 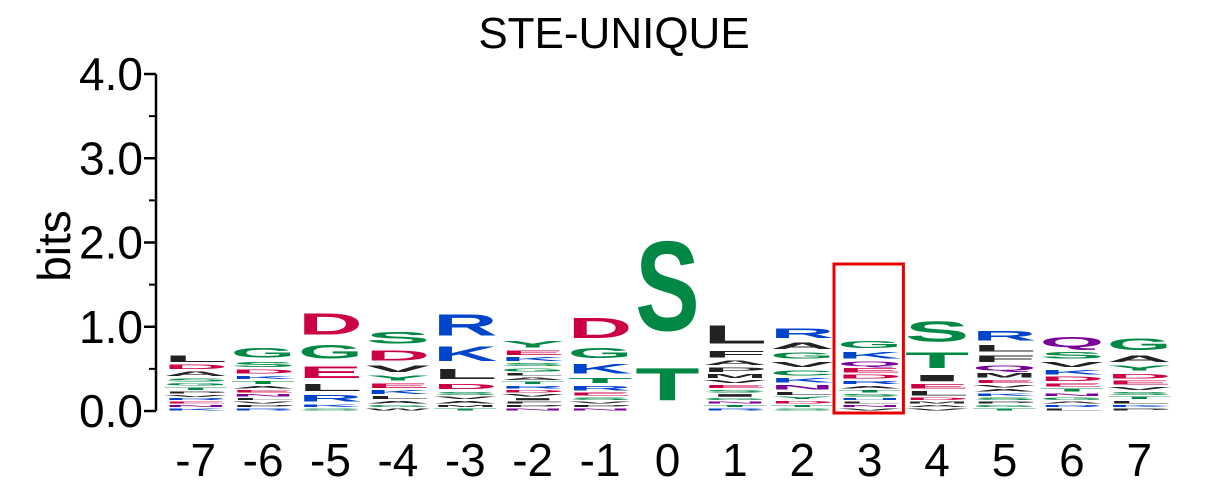 I want to click on y-axis-label: bits, so click(x=54, y=246).